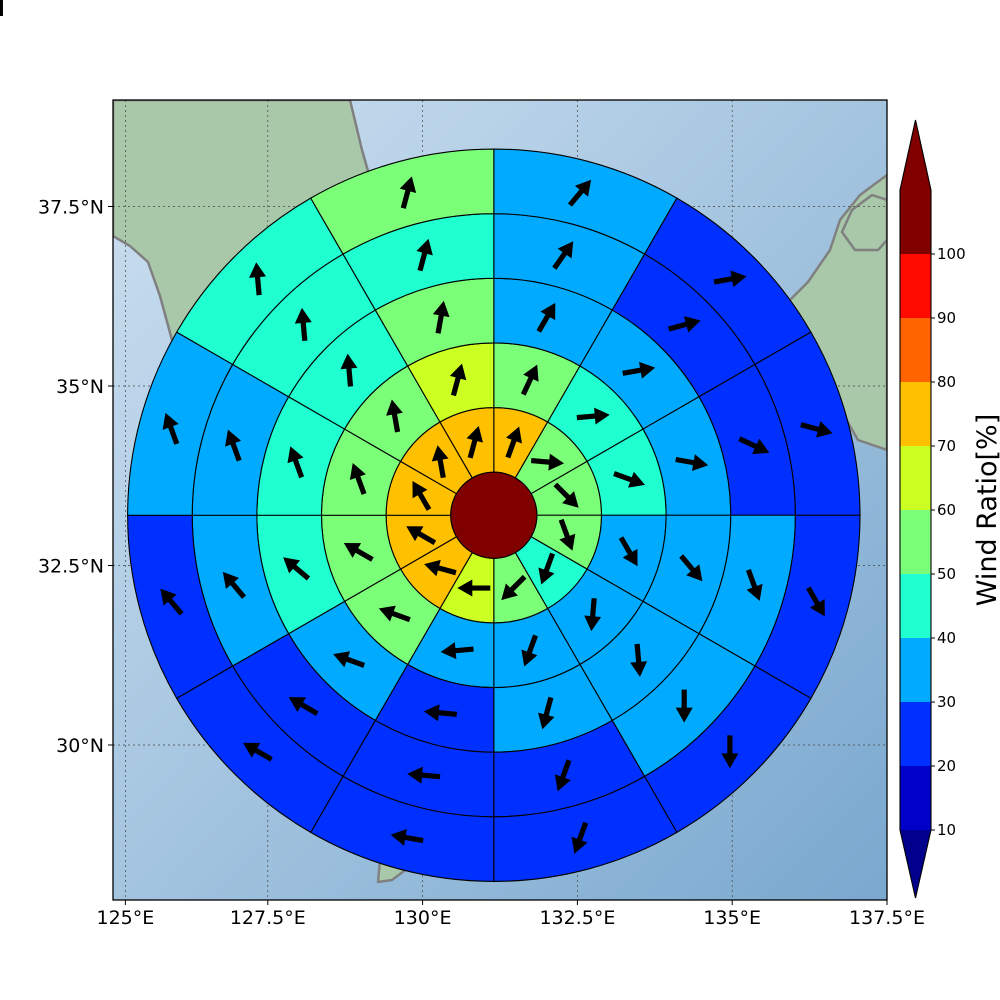  I want to click on colorbar-tick-label: 100, so click(951, 254).